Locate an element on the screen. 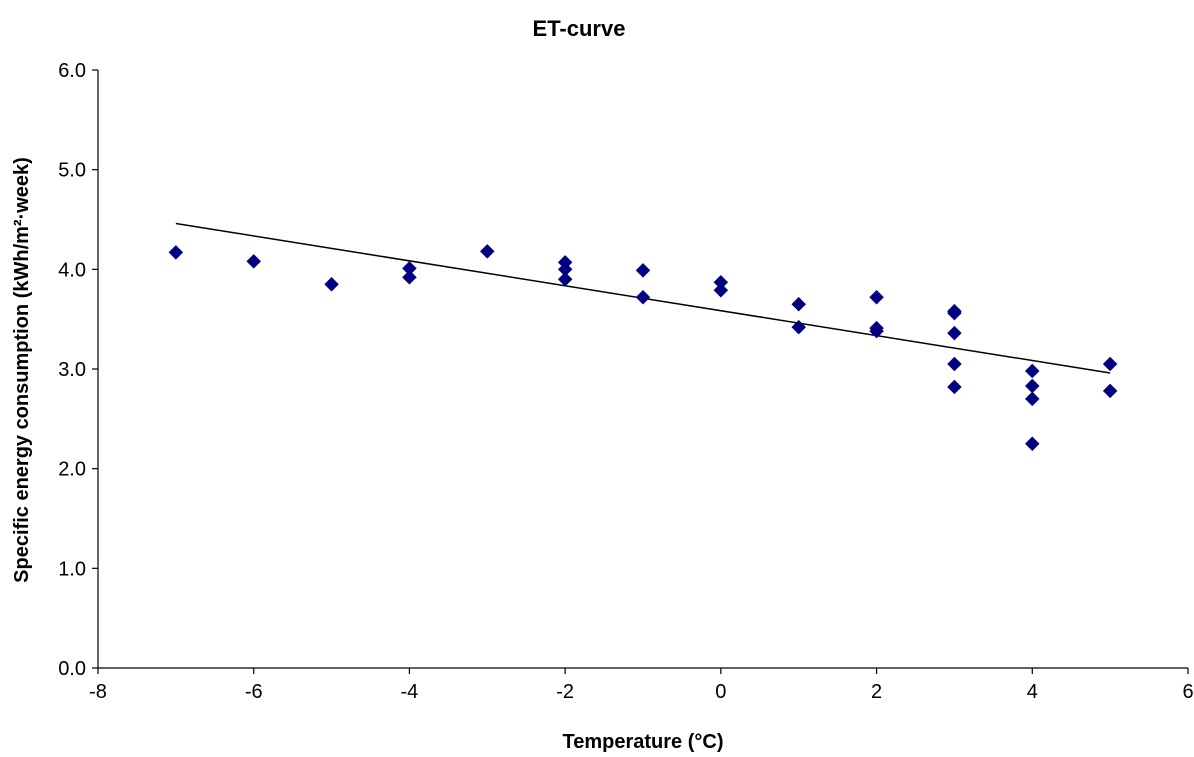 The width and height of the screenshot is (1194, 757). y-tick-label: 1.0 is located at coordinates (72, 569).